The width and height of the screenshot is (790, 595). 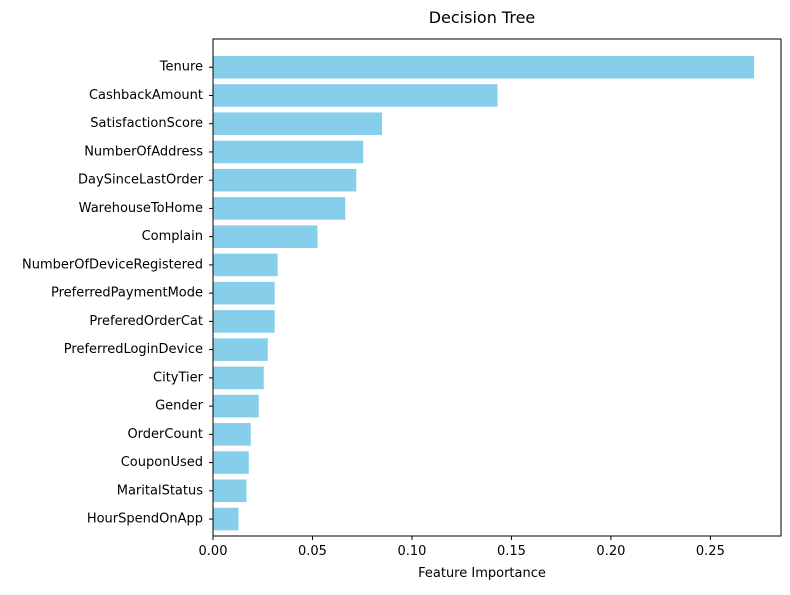 I want to click on y-tick-label: CityTier, so click(x=178, y=377).